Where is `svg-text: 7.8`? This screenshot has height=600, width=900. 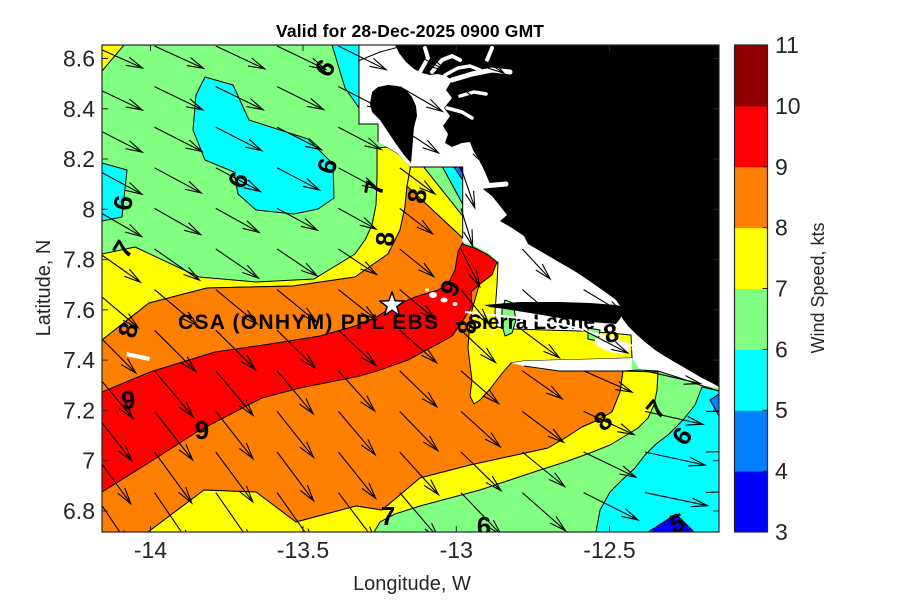 svg-text: 7.8 is located at coordinates (79, 260).